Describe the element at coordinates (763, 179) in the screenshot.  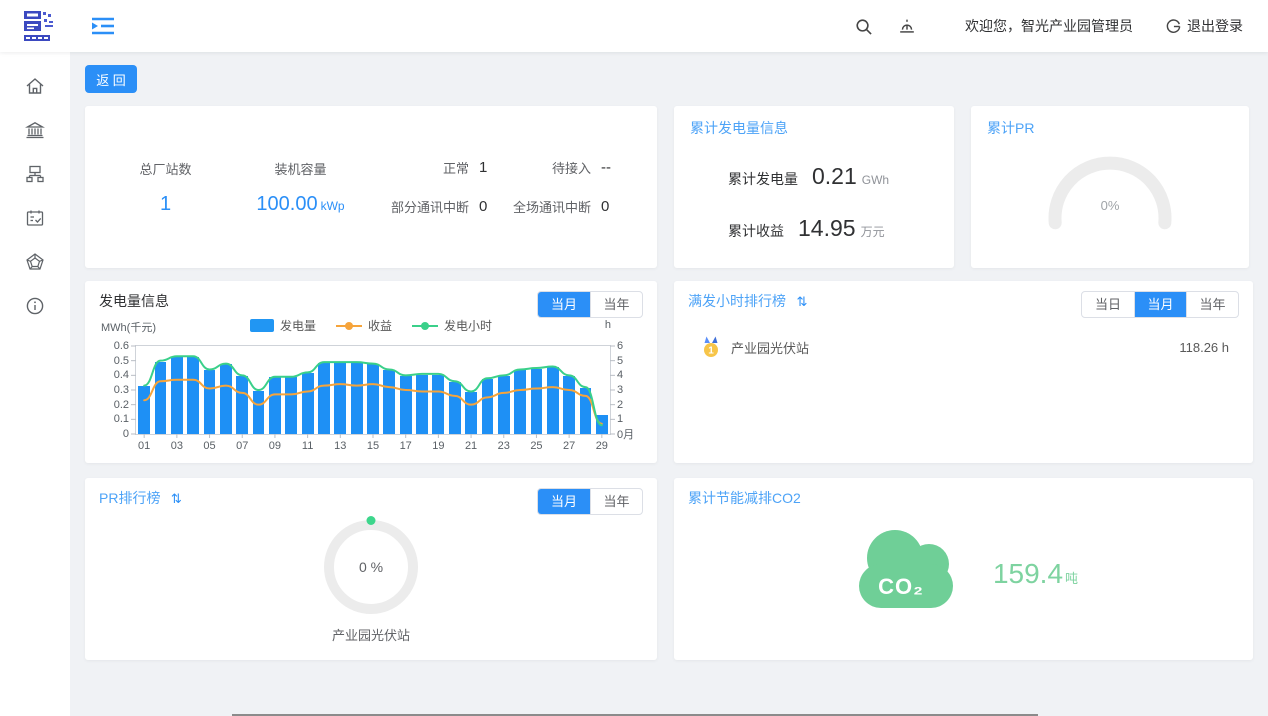
I see `row-label: 累计发电量` at that location.